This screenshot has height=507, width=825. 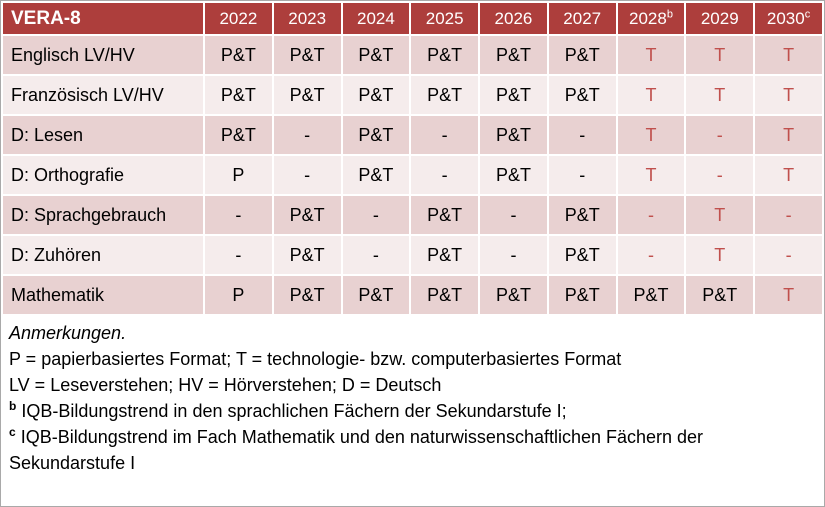 I want to click on table-row: Englisch LV/HV P&T P&T P&T P&T P&T P&T T T T, so click(x=412, y=55).